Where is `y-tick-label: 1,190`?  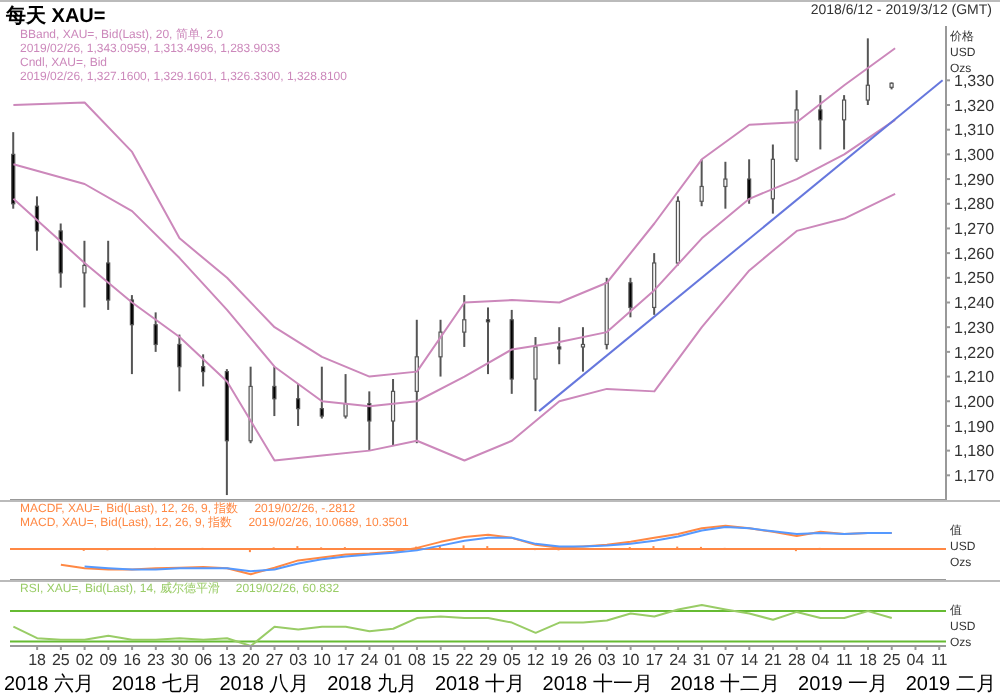
y-tick-label: 1,190 is located at coordinates (975, 426).